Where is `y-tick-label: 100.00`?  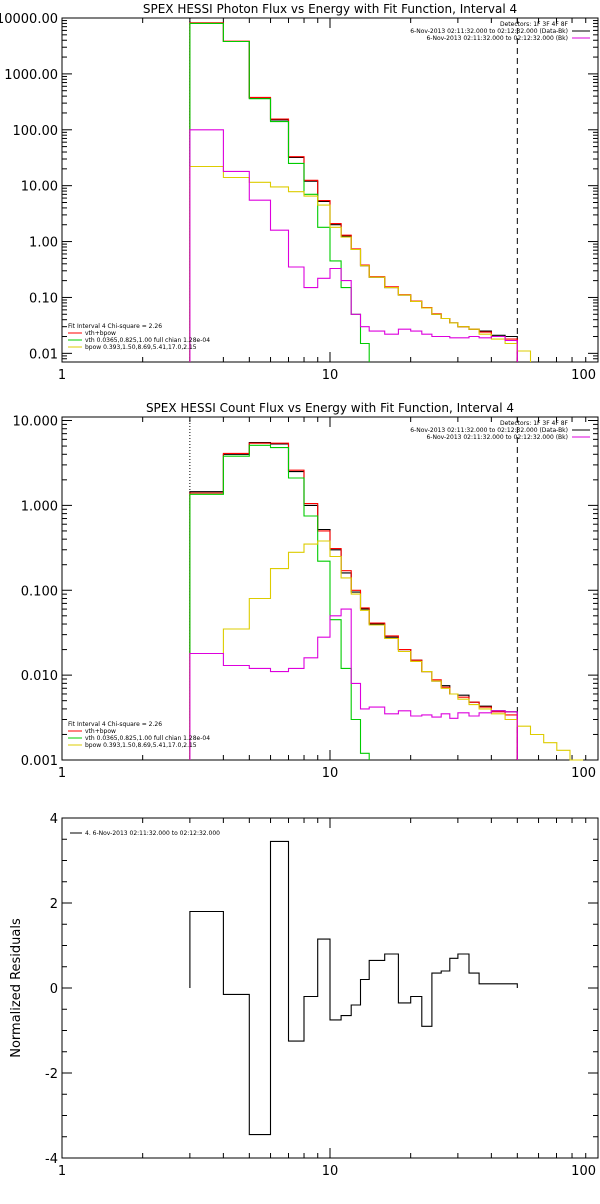 y-tick-label: 100.00 is located at coordinates (36, 131).